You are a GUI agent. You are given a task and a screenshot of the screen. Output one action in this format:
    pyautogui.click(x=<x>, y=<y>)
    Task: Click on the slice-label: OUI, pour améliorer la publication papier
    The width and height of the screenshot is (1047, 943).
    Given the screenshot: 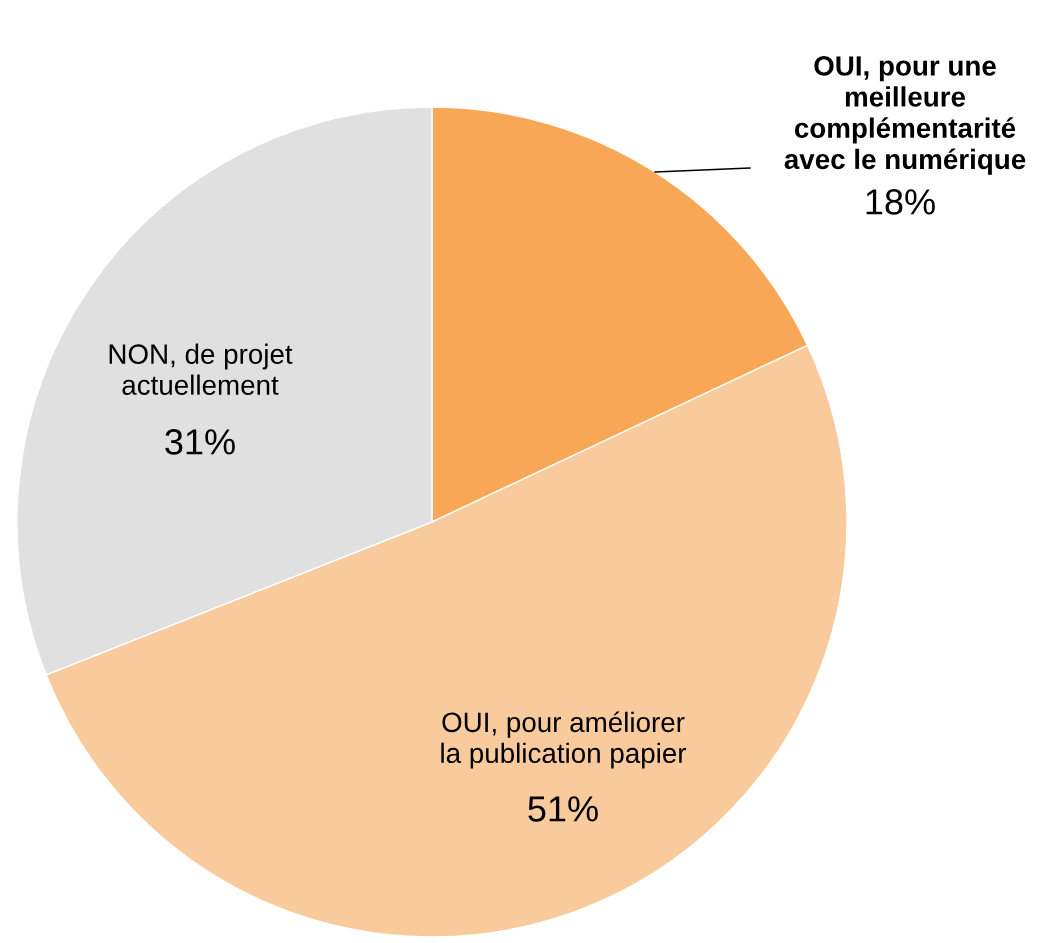 What is the action you would take?
    pyautogui.click(x=564, y=740)
    